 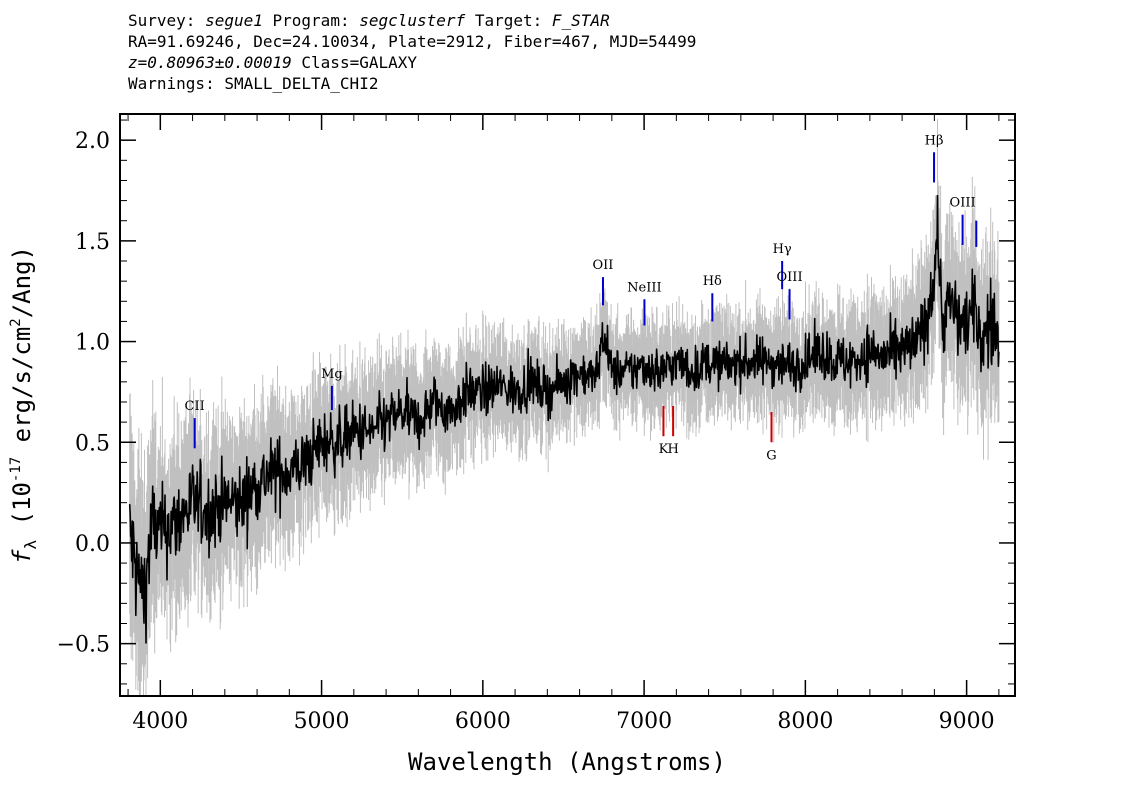 What do you see at coordinates (22, 282) in the screenshot?
I see `y-title-tail: /Ang)` at bounding box center [22, 282].